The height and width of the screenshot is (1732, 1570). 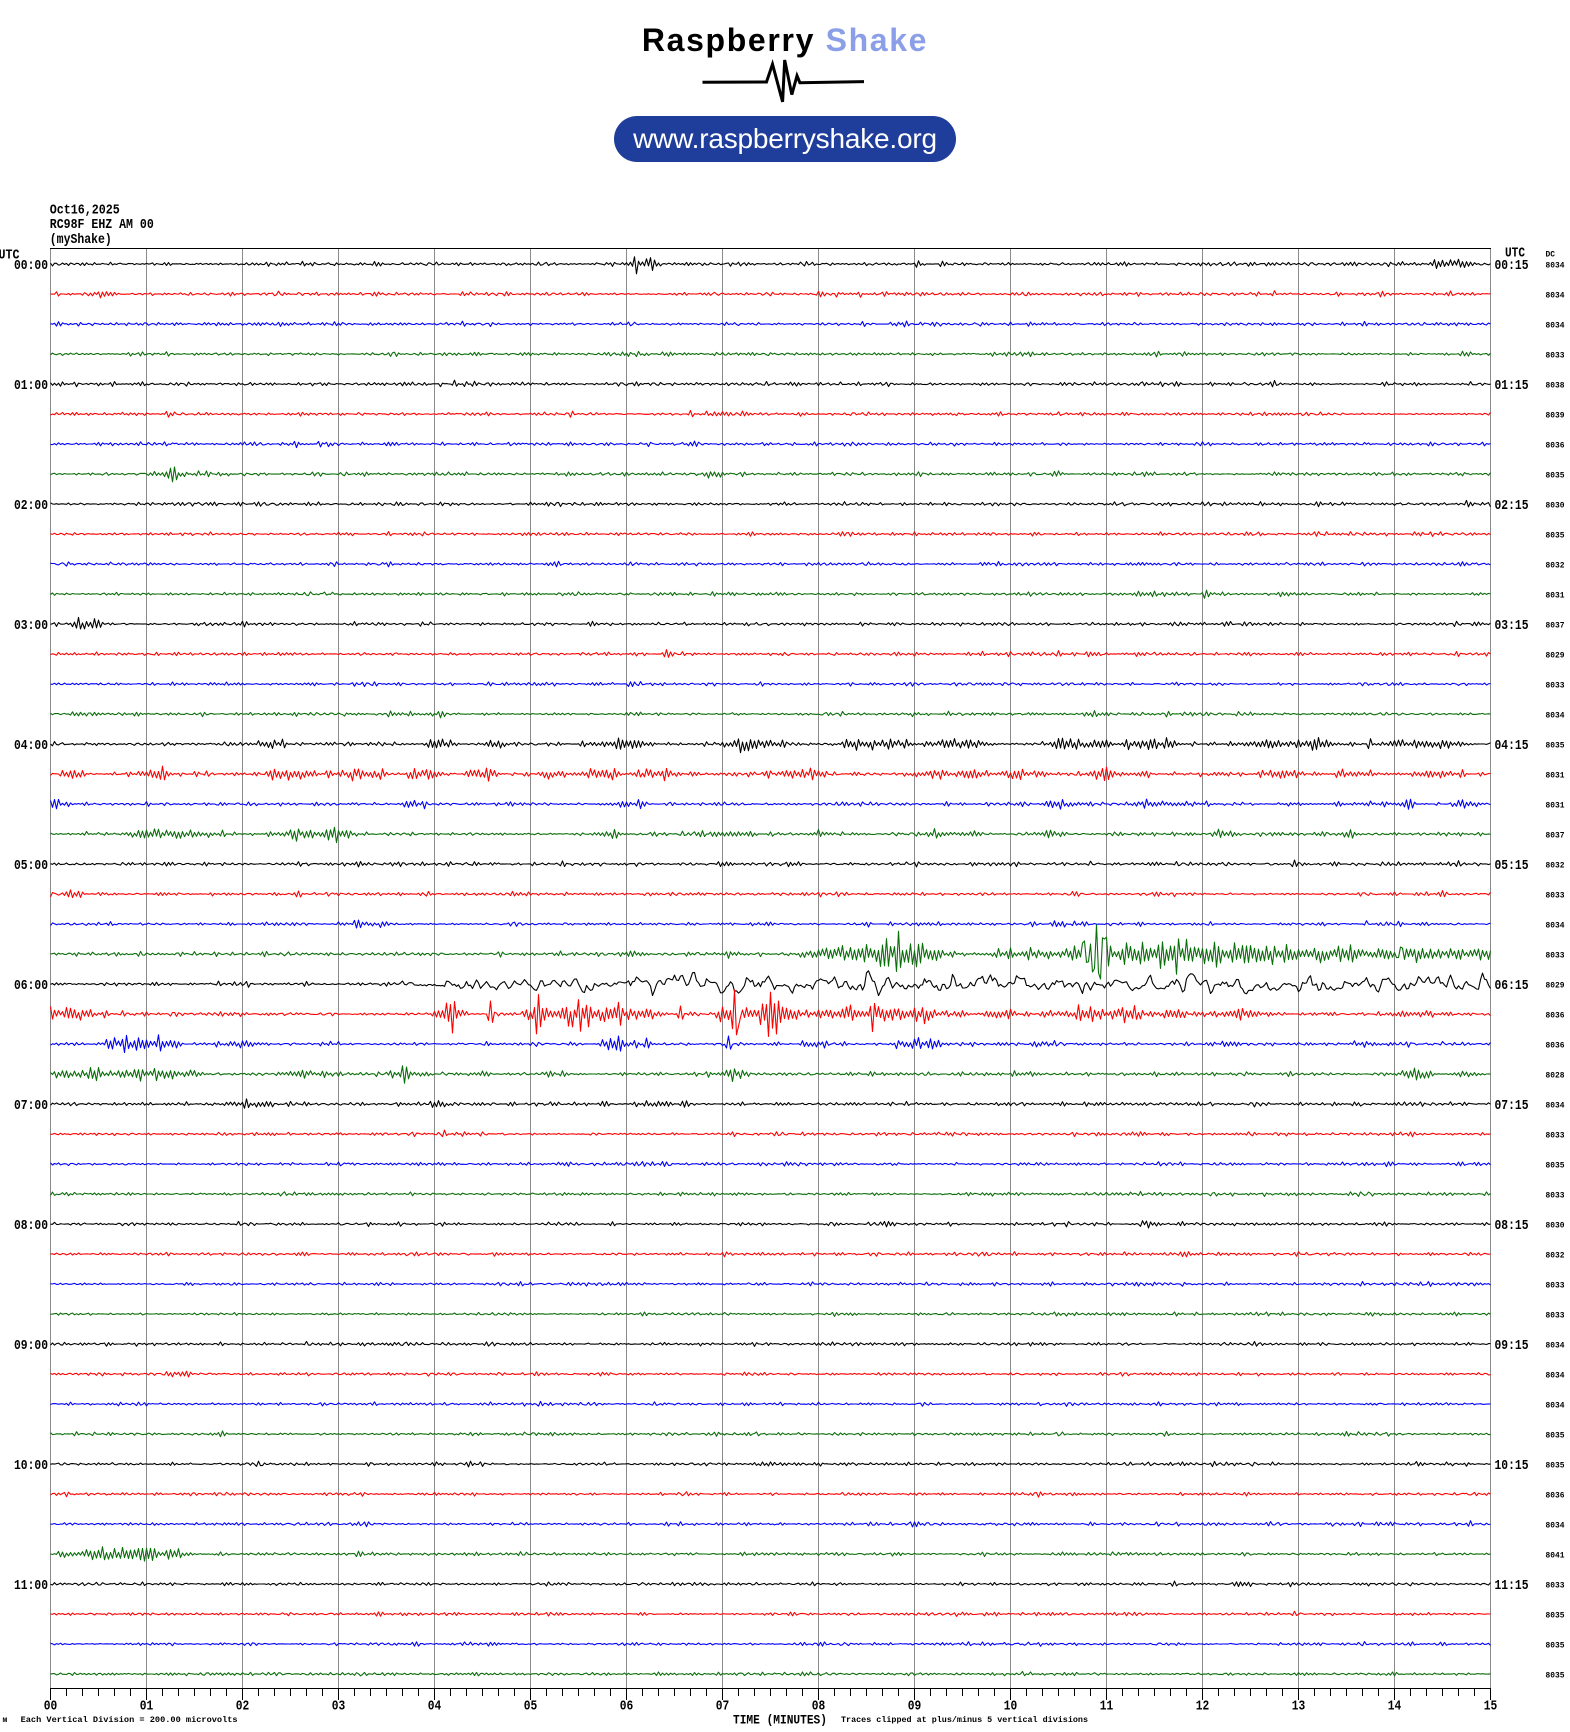 What do you see at coordinates (31, 1586) in the screenshot?
I see `svg-text: 11:00` at bounding box center [31, 1586].